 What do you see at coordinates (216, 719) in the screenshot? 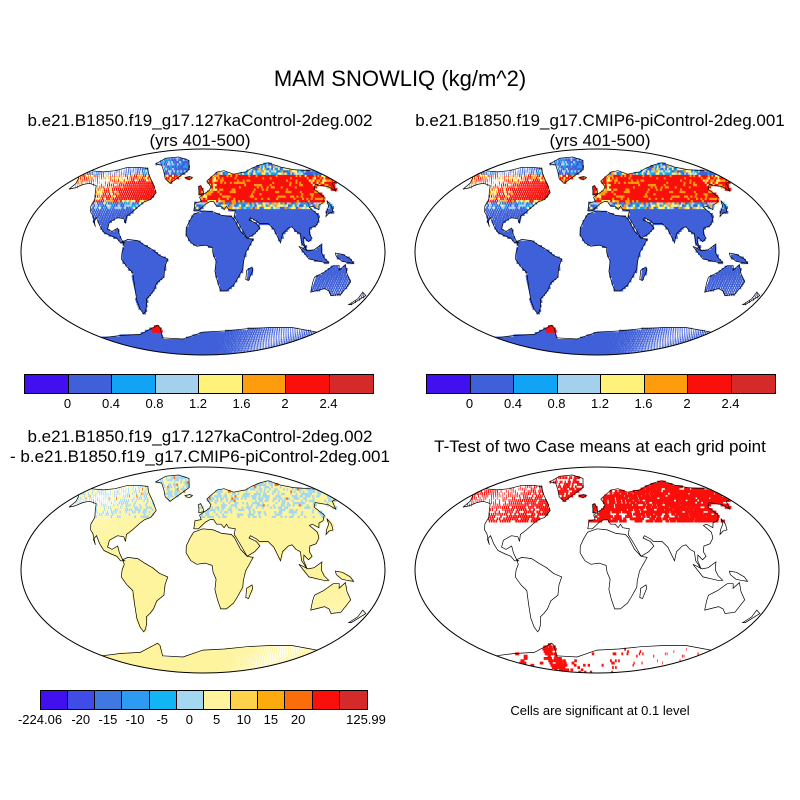
I see `colorbar-tick-label: 5` at bounding box center [216, 719].